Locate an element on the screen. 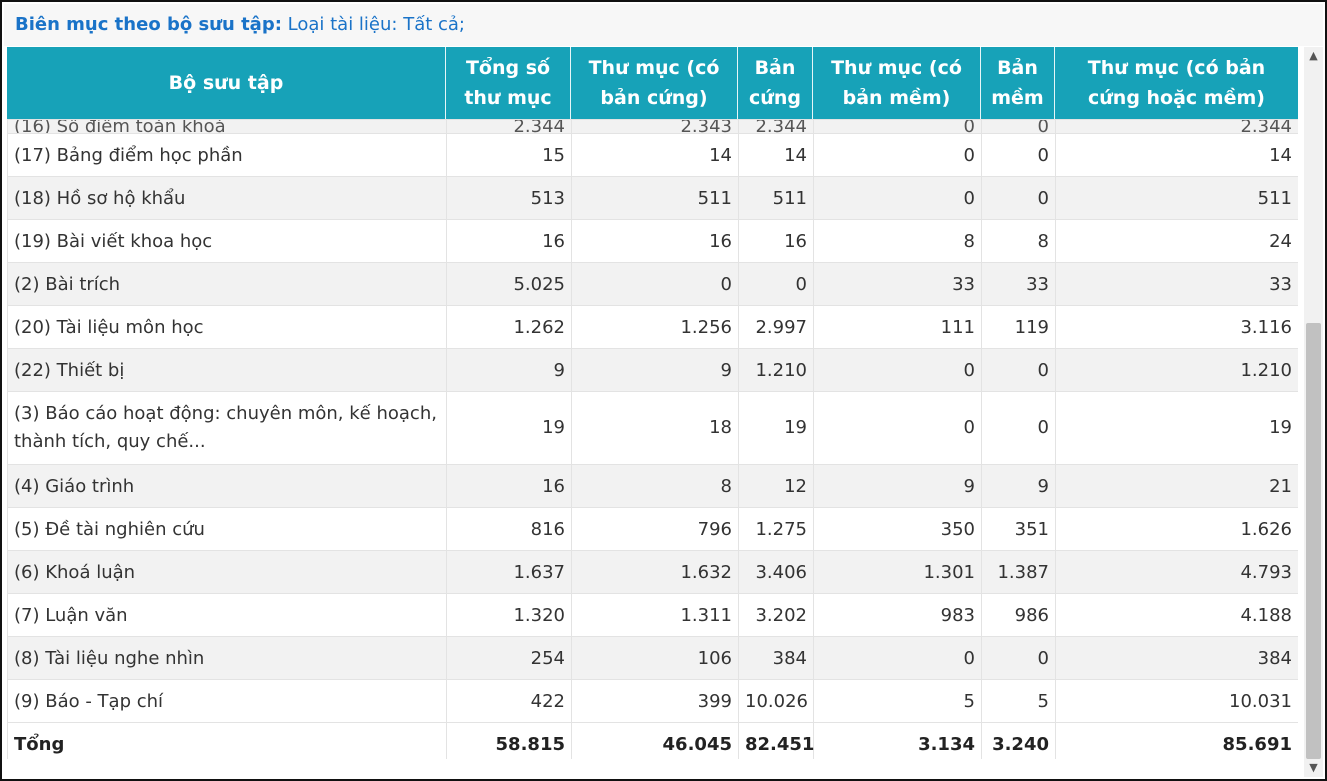 This screenshot has height=781, width=1327. cell-any-folders: 10.031 is located at coordinates (1176, 701).